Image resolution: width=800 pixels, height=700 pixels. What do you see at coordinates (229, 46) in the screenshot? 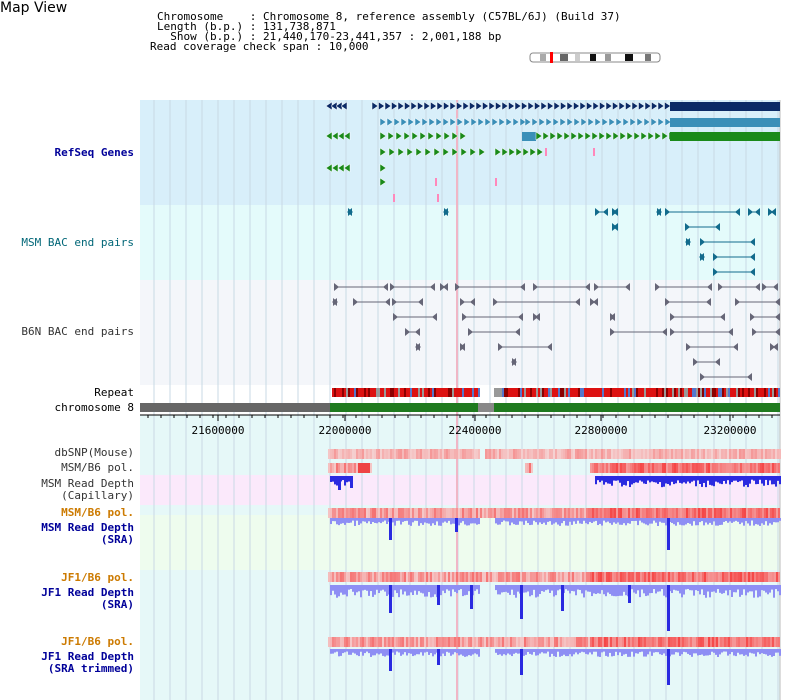
I see `coverage-label: Read coverage check span` at bounding box center [229, 46].